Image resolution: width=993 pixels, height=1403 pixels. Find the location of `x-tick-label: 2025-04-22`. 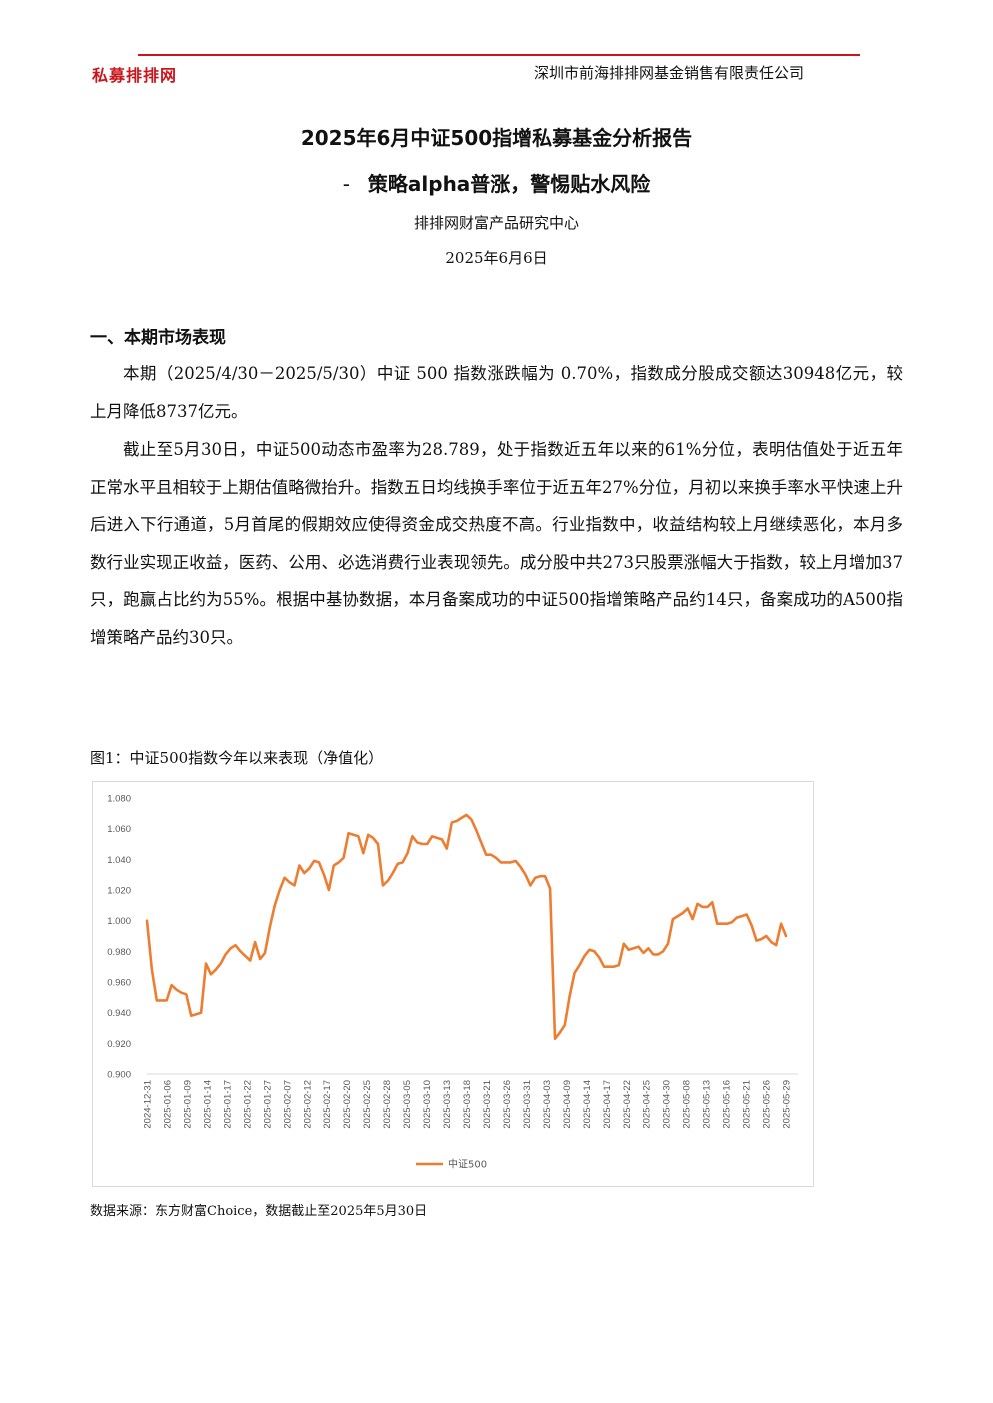

x-tick-label: 2025-04-22 is located at coordinates (627, 1104).